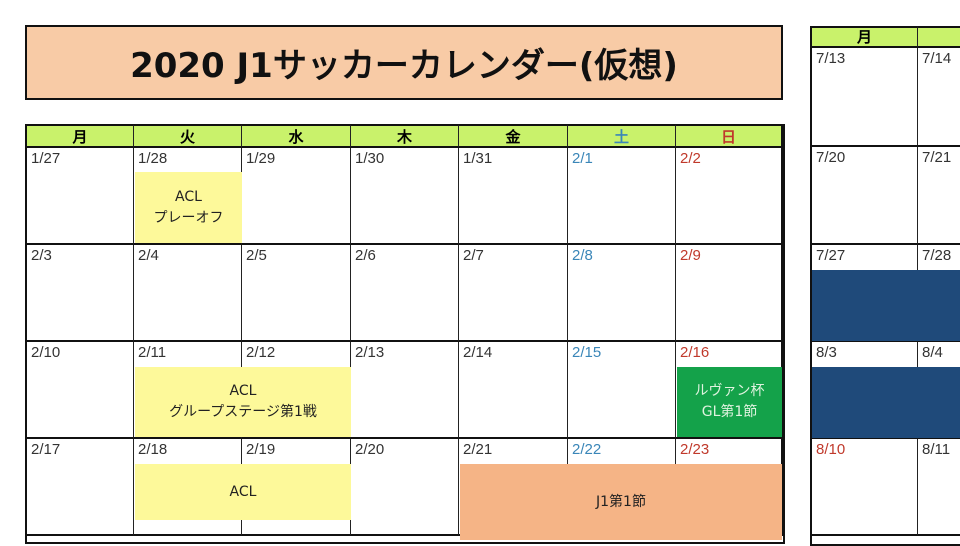 The width and height of the screenshot is (960, 546). What do you see at coordinates (729, 293) in the screenshot?
I see `day-cell: 2/9` at bounding box center [729, 293].